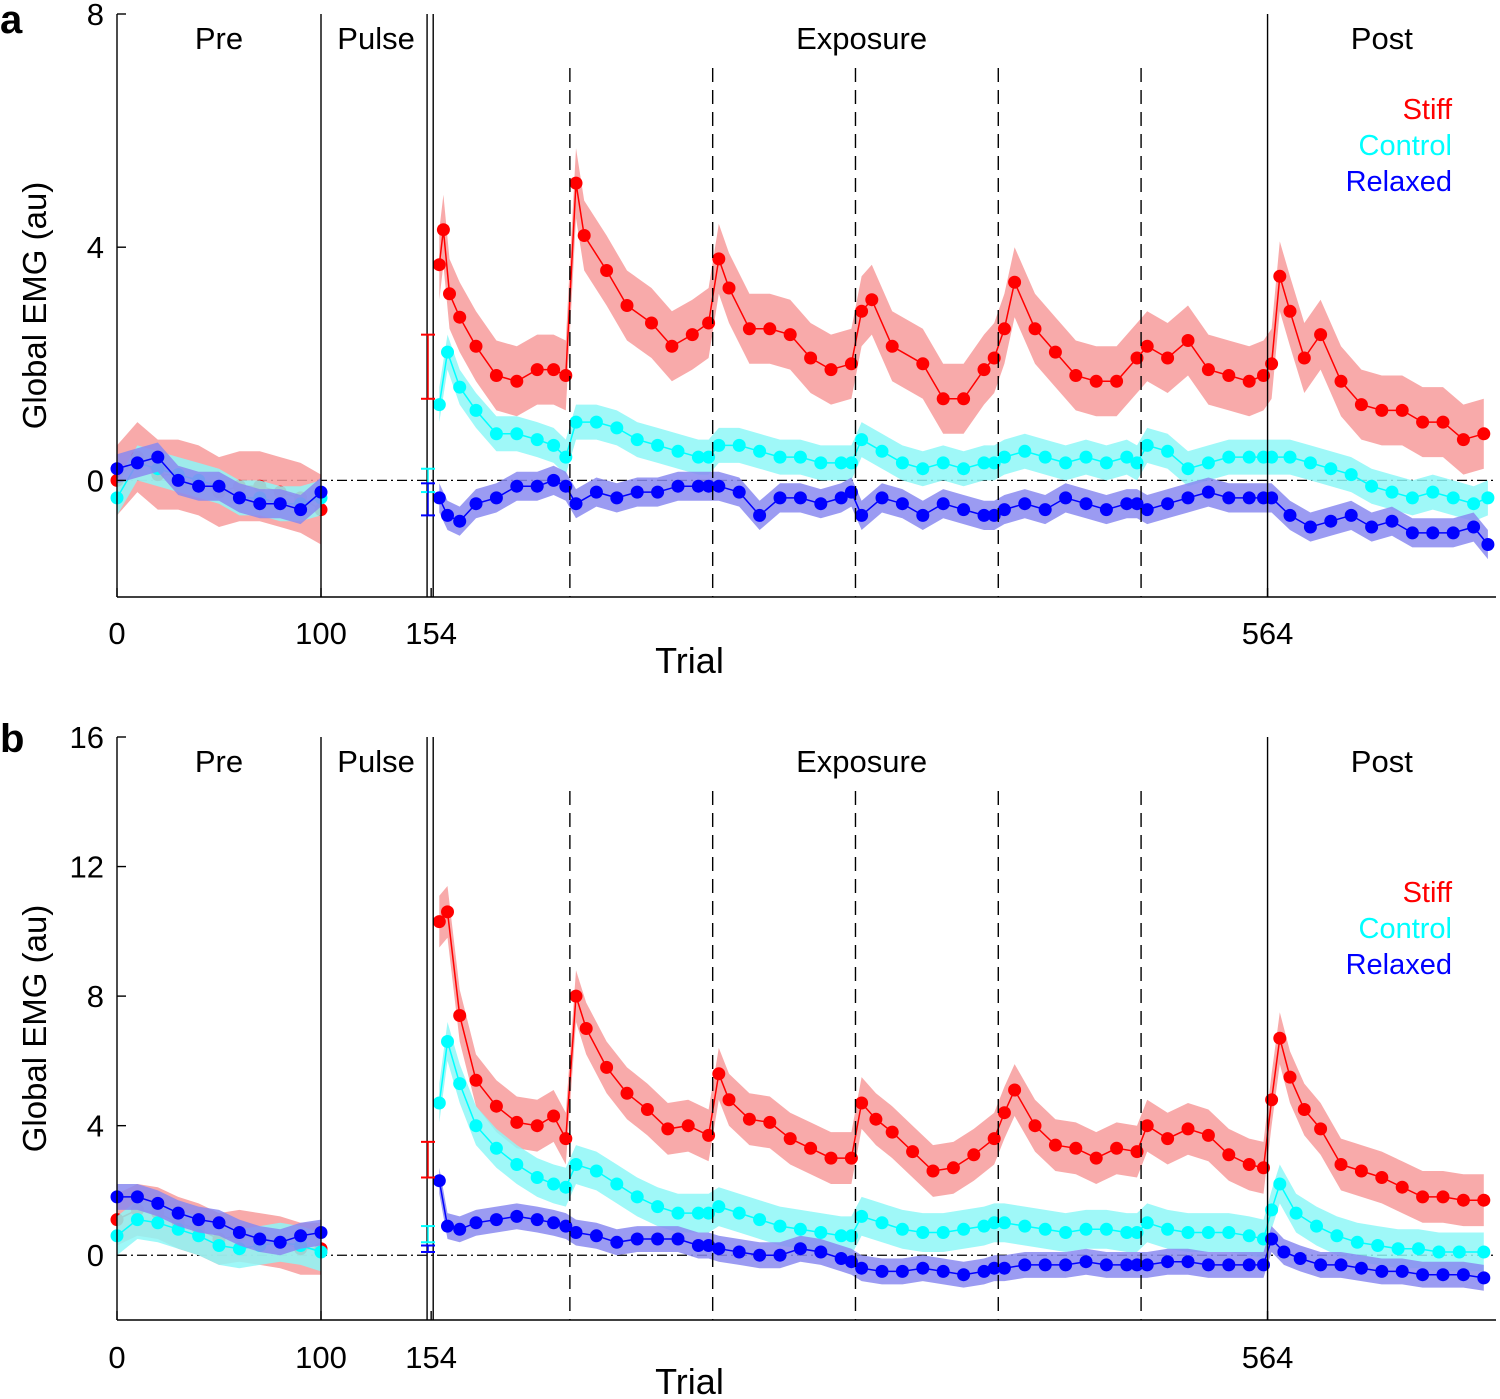 This screenshot has height=1399, width=1500. Describe the element at coordinates (1399, 965) in the screenshot. I see `legend-entry-relaxed: Relaxed` at that location.